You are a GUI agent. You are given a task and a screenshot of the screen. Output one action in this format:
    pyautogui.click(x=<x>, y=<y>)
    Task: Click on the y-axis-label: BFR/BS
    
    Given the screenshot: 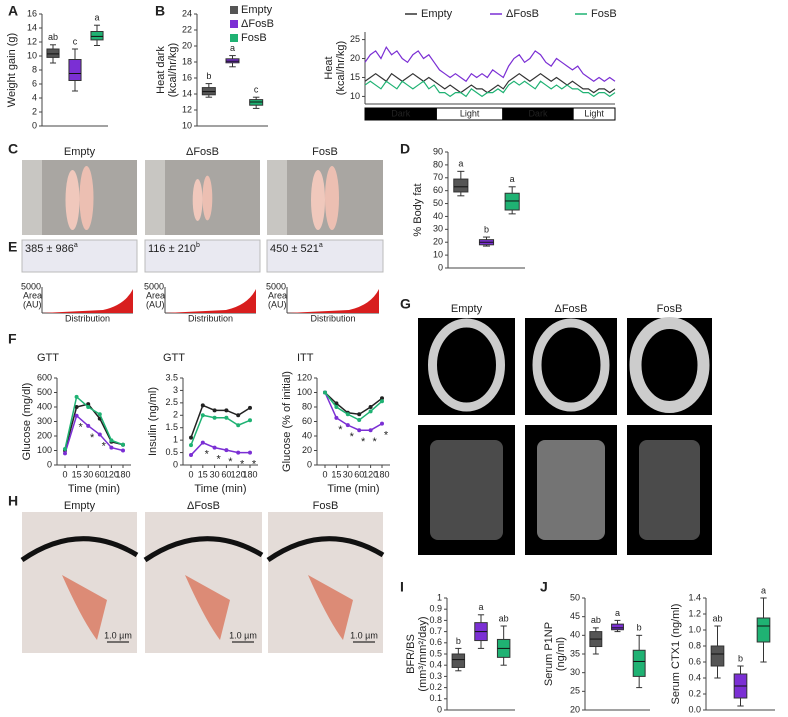 What is the action you would take?
    pyautogui.click(x=411, y=654)
    